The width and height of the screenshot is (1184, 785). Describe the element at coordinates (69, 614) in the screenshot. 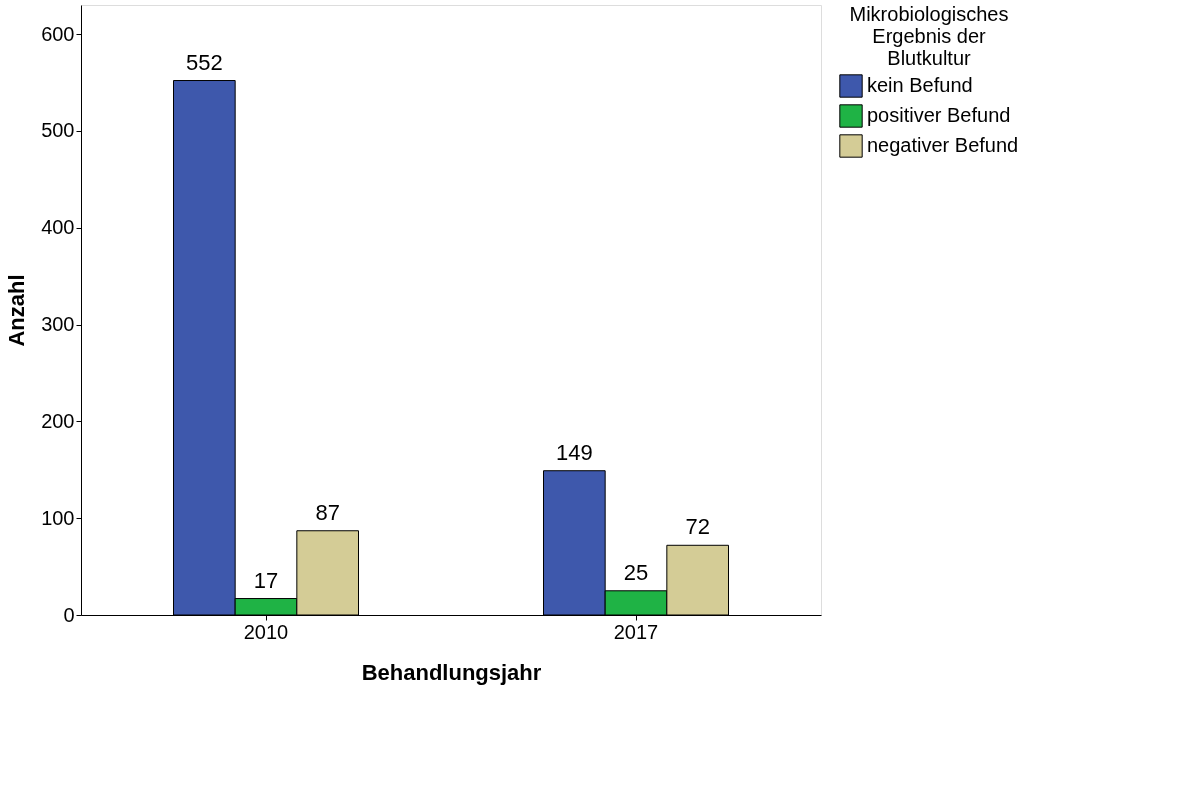

I see `y-tick-label: 0` at that location.